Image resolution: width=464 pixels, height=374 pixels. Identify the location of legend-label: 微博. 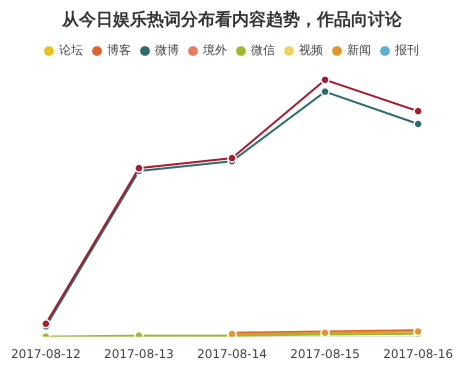
(167, 50).